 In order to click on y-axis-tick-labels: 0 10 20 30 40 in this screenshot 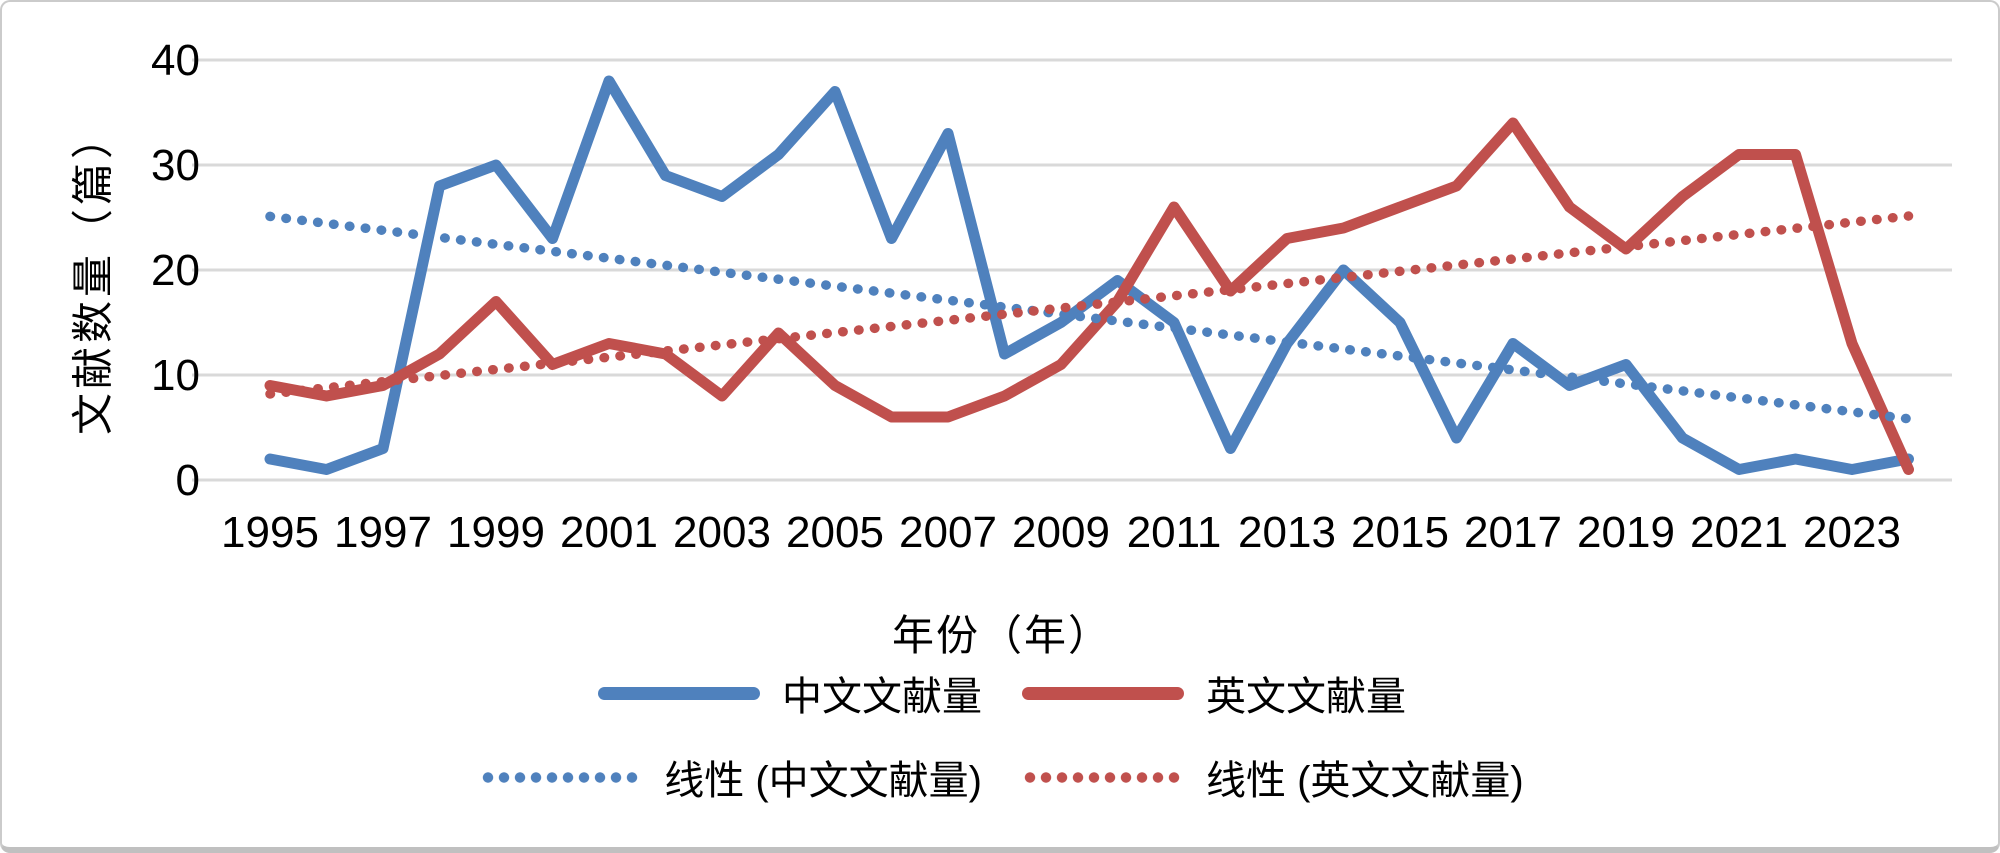, I will do `click(175, 270)`.